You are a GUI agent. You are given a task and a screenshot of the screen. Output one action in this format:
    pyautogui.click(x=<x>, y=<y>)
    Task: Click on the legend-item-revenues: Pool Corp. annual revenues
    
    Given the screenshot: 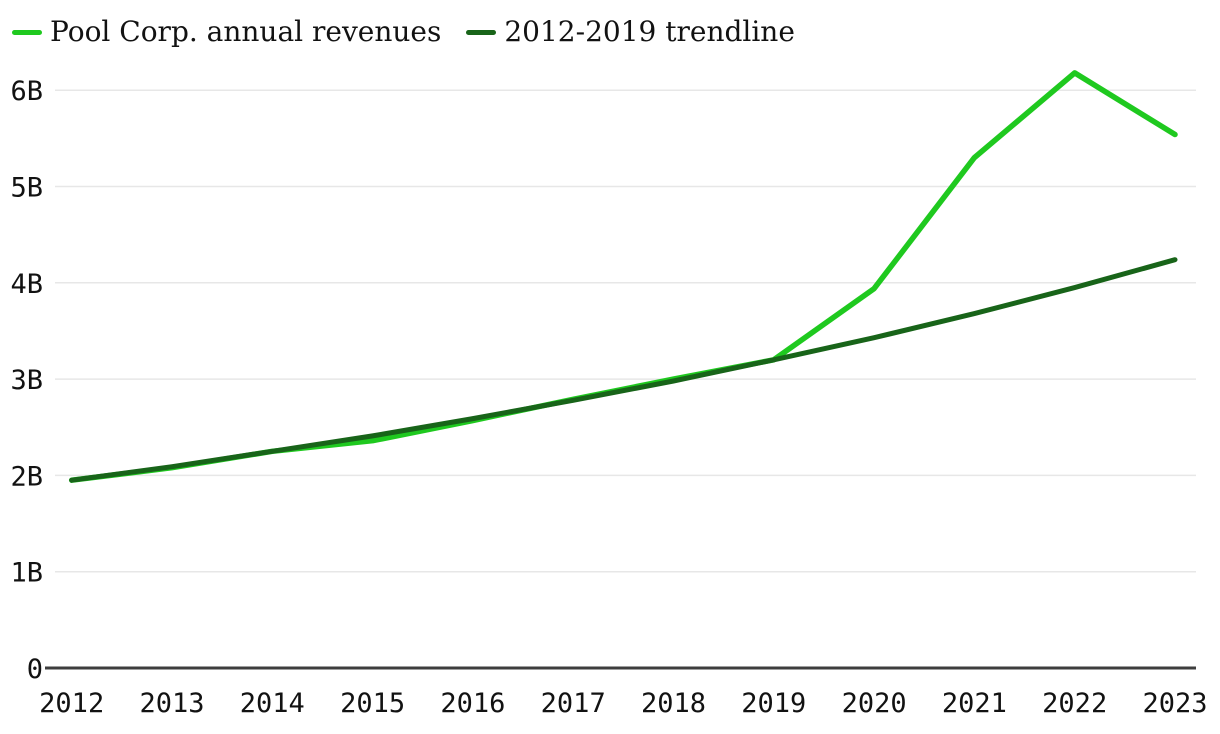 What is the action you would take?
    pyautogui.click(x=226, y=32)
    